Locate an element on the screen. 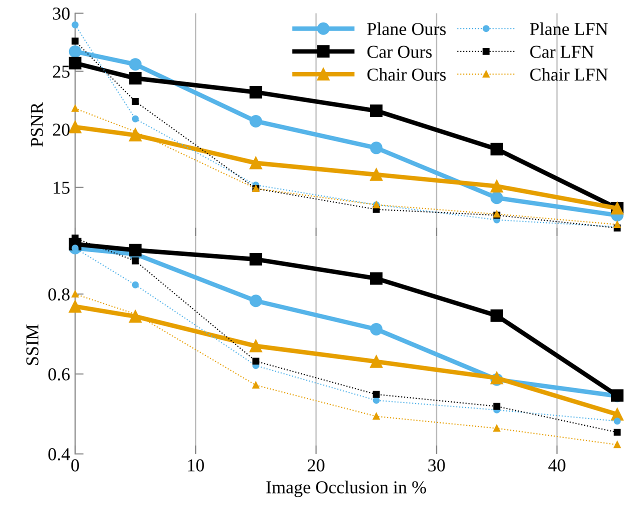 Image resolution: width=626 pixels, height=510 pixels. legend-label: Plane Ours is located at coordinates (406, 29).